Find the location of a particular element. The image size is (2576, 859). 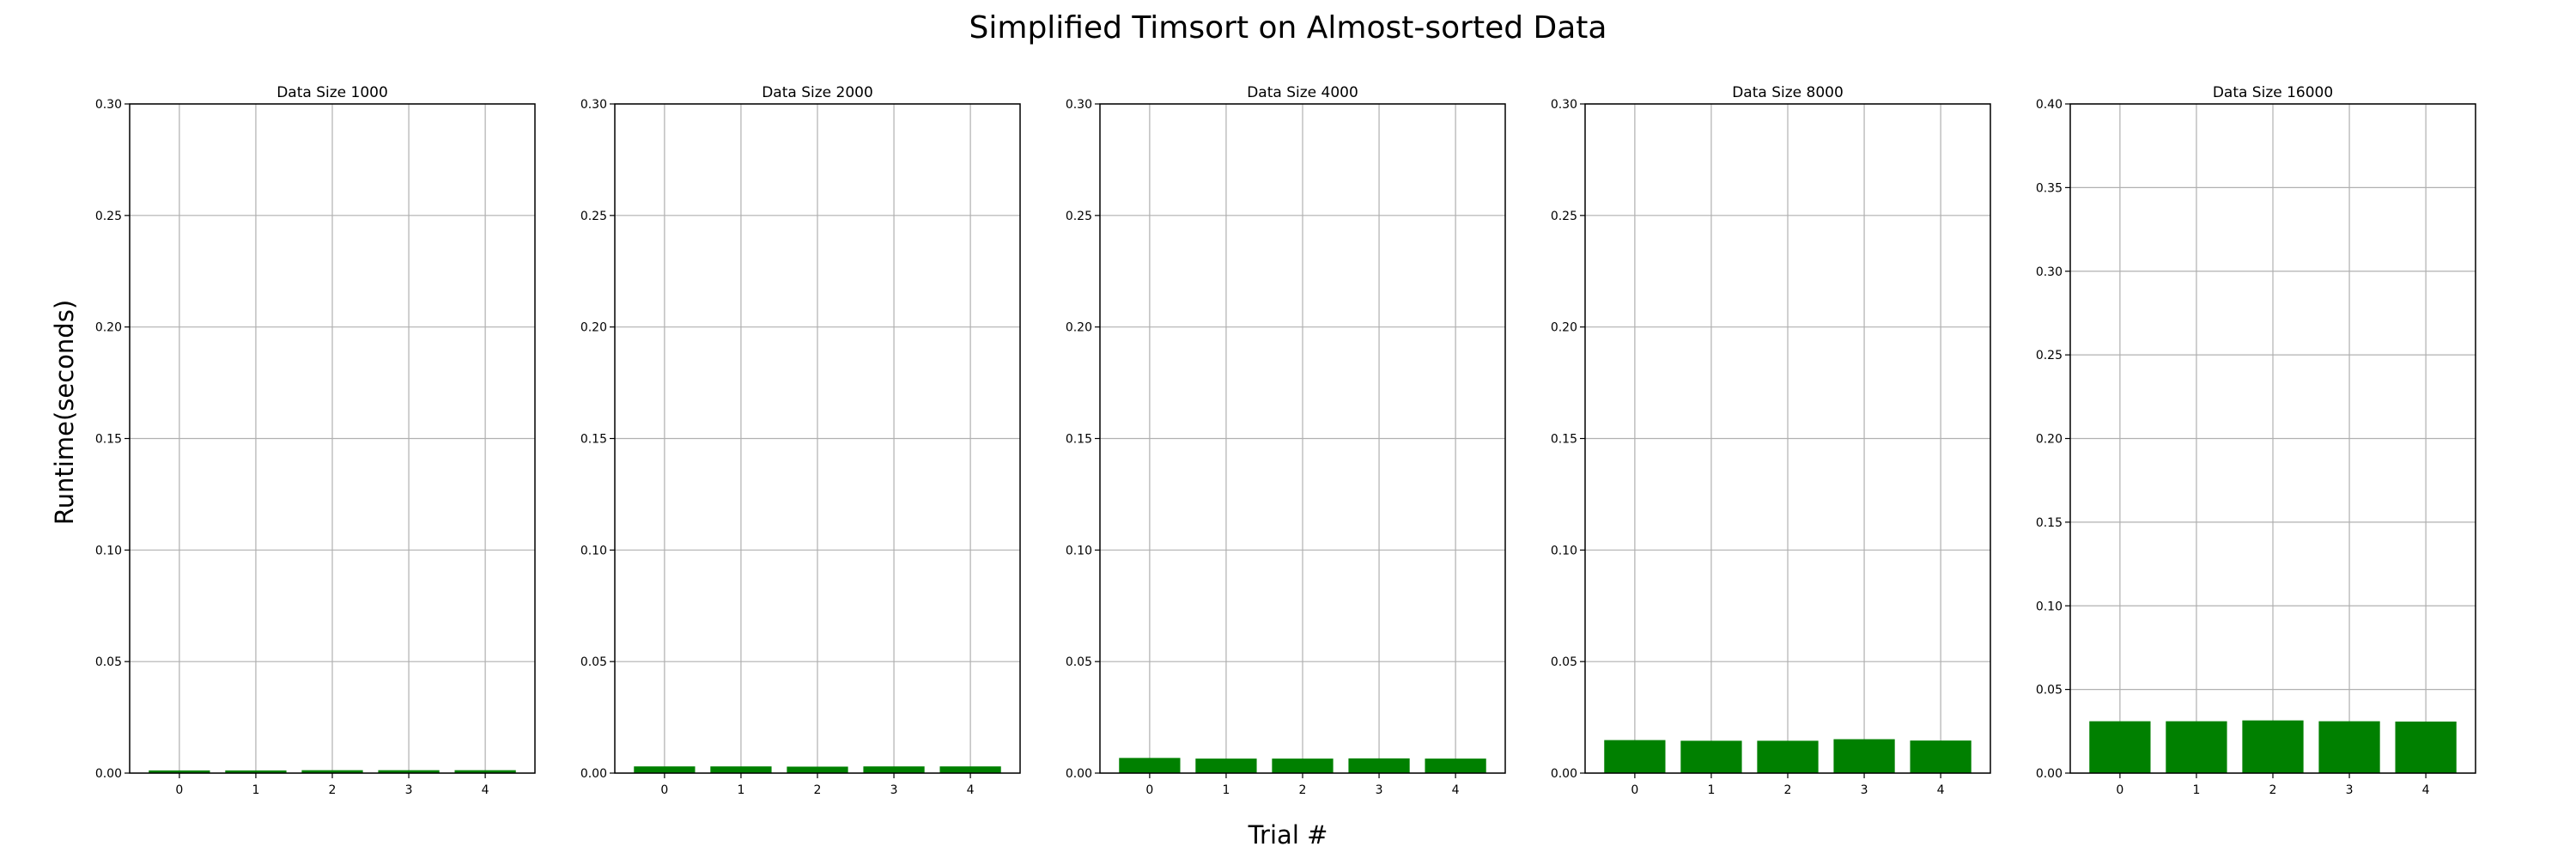

figure-title: Simplified Timsort on Almost-sorted Data is located at coordinates (1288, 28).